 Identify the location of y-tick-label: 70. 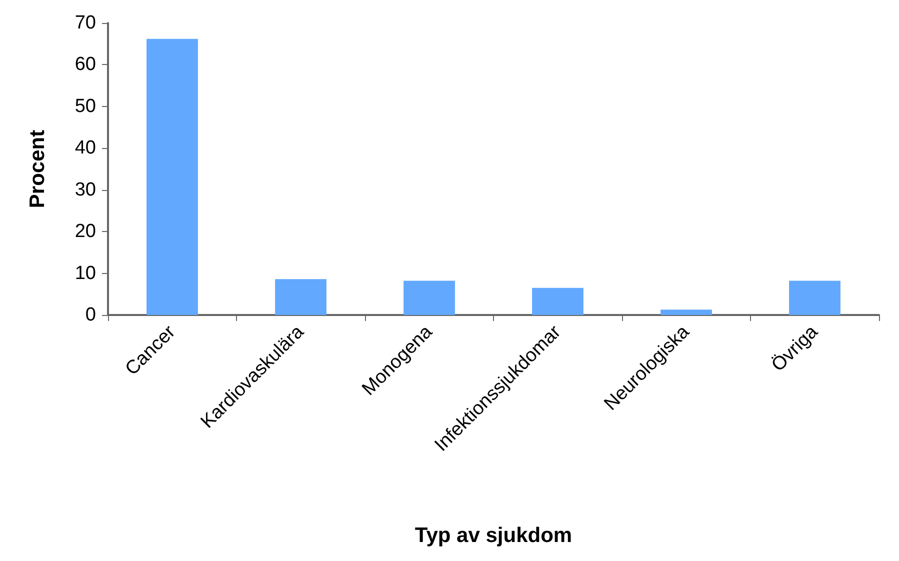
(85, 23).